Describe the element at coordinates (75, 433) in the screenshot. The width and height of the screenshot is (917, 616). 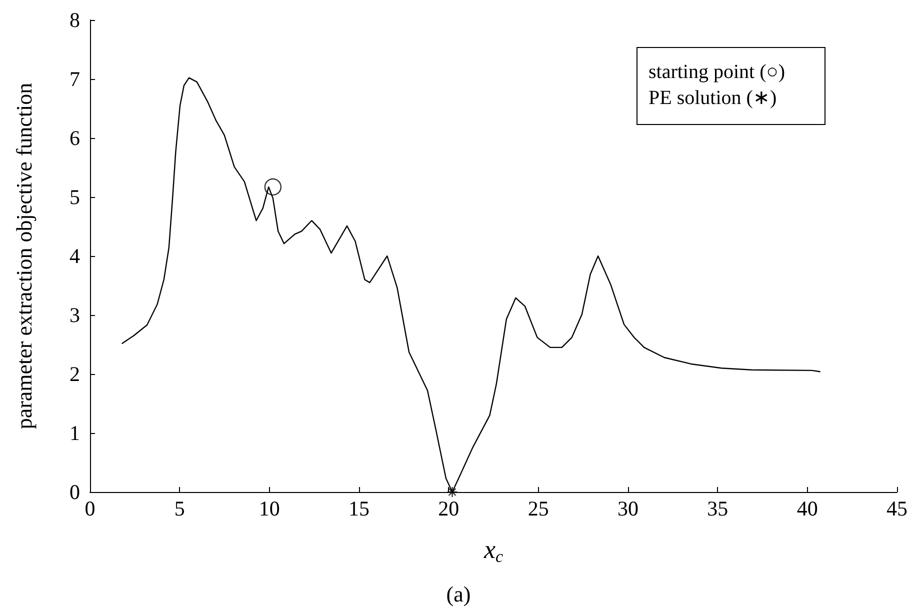
I see `y-tick-label: 1` at that location.